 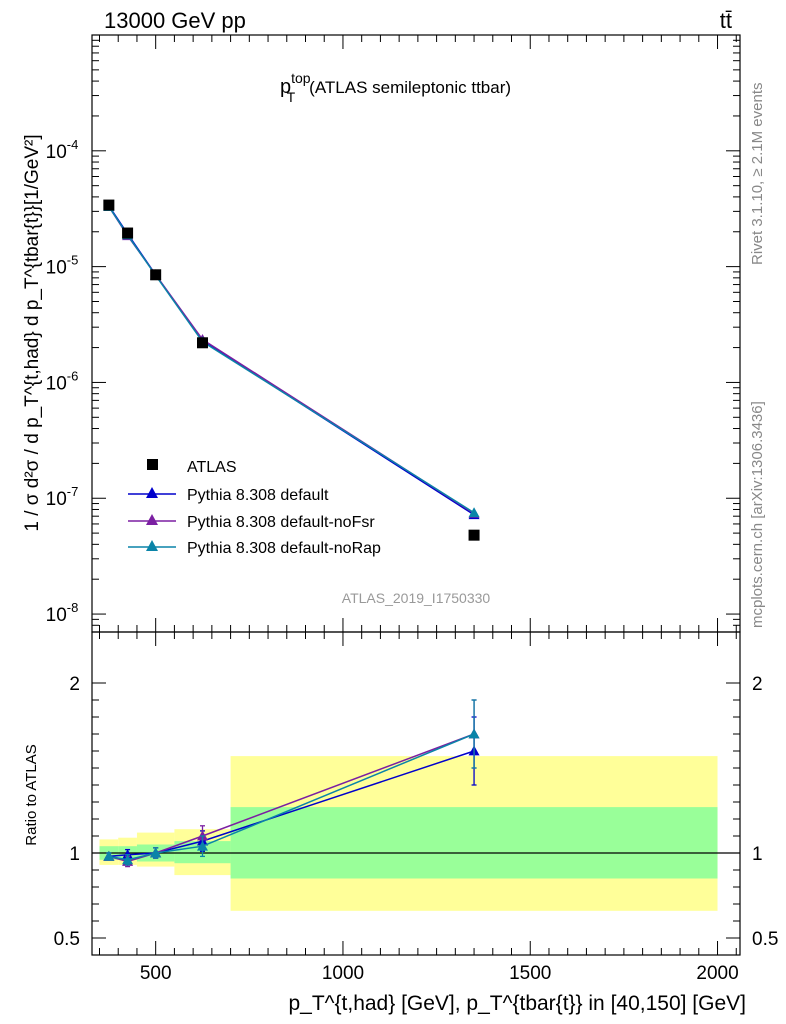 What do you see at coordinates (258, 495) in the screenshot?
I see `legend-label-default: Pythia 8.308 default` at bounding box center [258, 495].